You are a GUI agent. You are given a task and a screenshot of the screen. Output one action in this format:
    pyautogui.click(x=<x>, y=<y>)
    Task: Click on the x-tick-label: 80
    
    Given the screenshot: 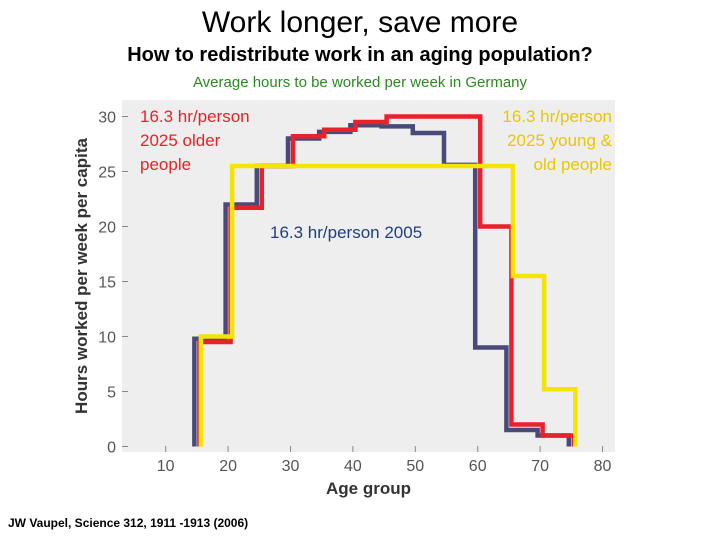 What is the action you would take?
    pyautogui.click(x=603, y=466)
    